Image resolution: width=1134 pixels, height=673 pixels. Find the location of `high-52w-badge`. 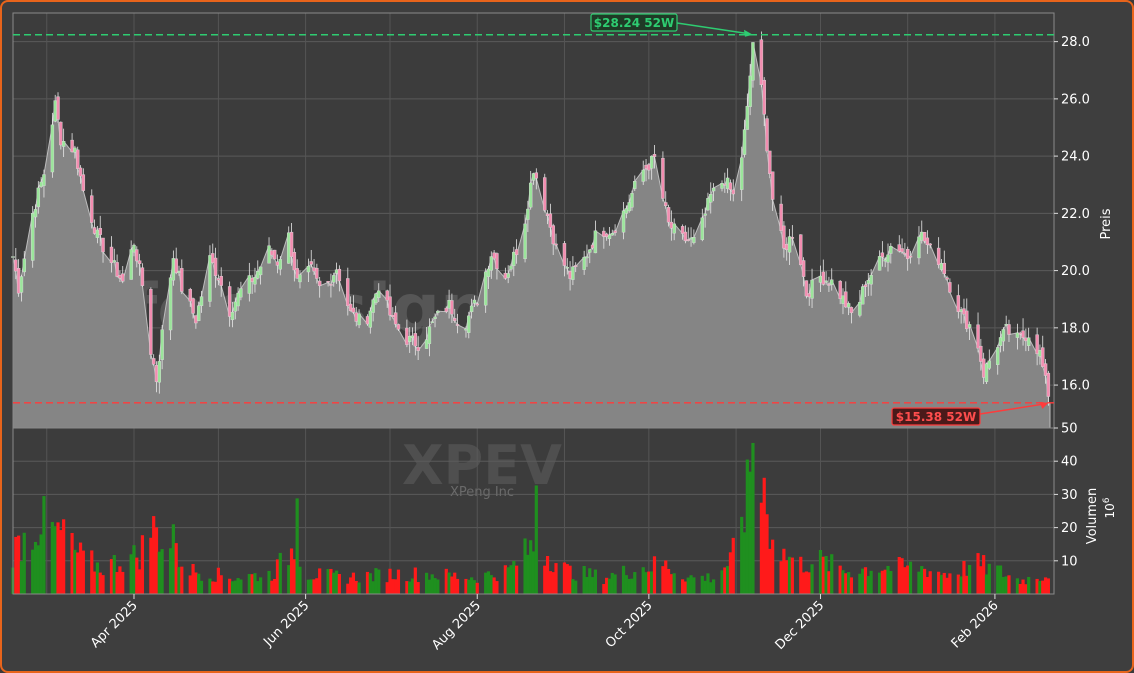

high-52w-badge is located at coordinates (634, 22).